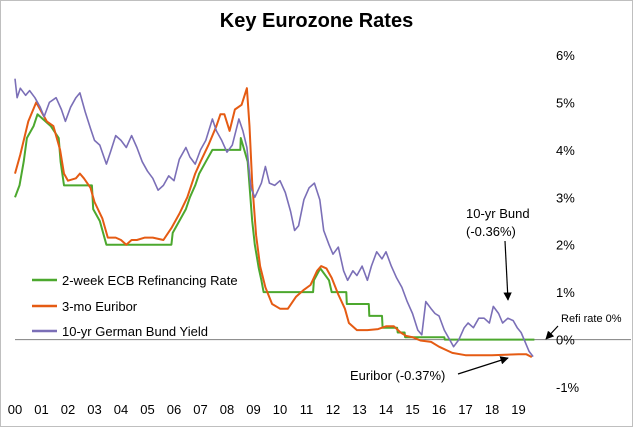  What do you see at coordinates (227, 409) in the screenshot?
I see `x-tick-label: 08` at bounding box center [227, 409].